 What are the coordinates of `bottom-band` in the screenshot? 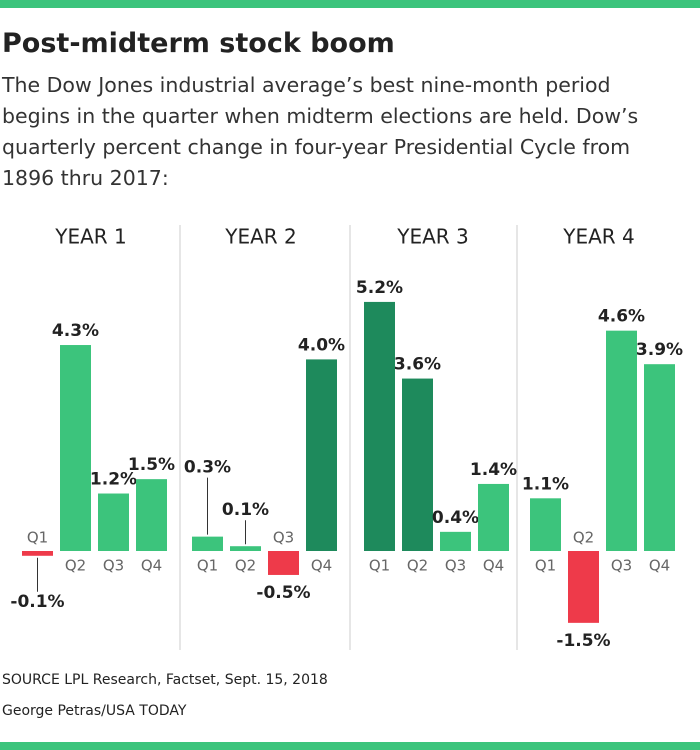 It's located at (350, 746).